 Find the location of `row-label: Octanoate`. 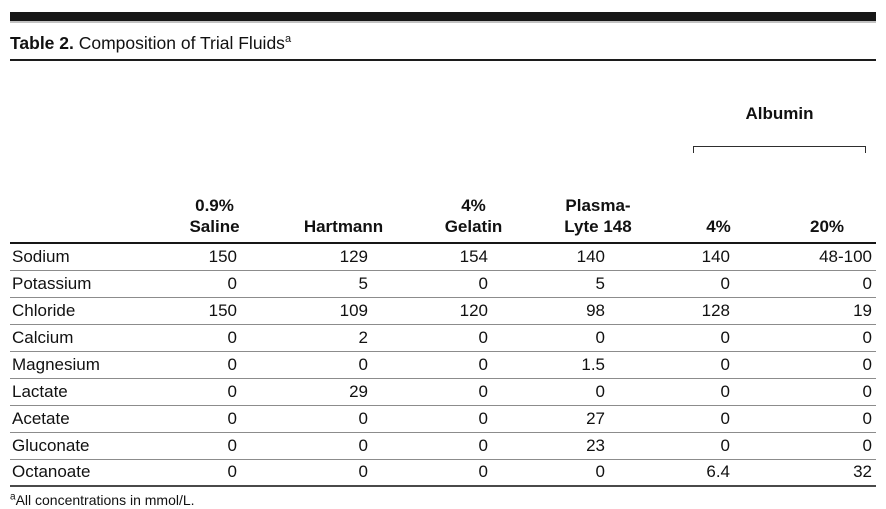

row-label: Octanoate is located at coordinates (81, 472).